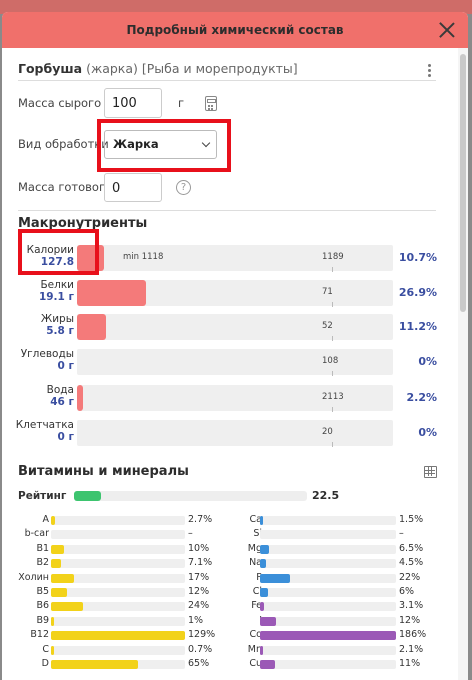  Describe the element at coordinates (190, 496) in the screenshot. I see `rating-bar` at that location.